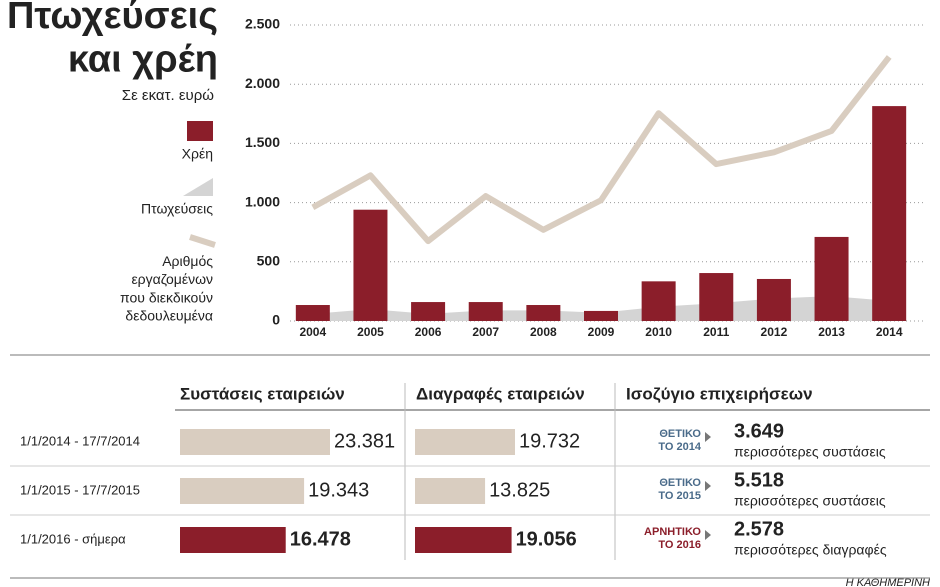 This screenshot has height=587, width=940. I want to click on area, so click(601, 308).